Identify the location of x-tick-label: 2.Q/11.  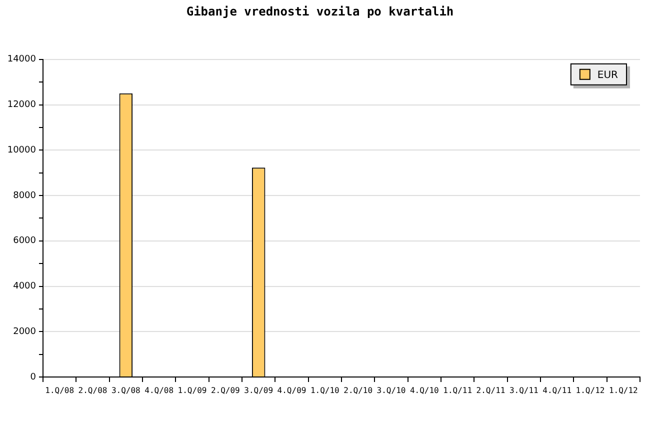
(491, 390).